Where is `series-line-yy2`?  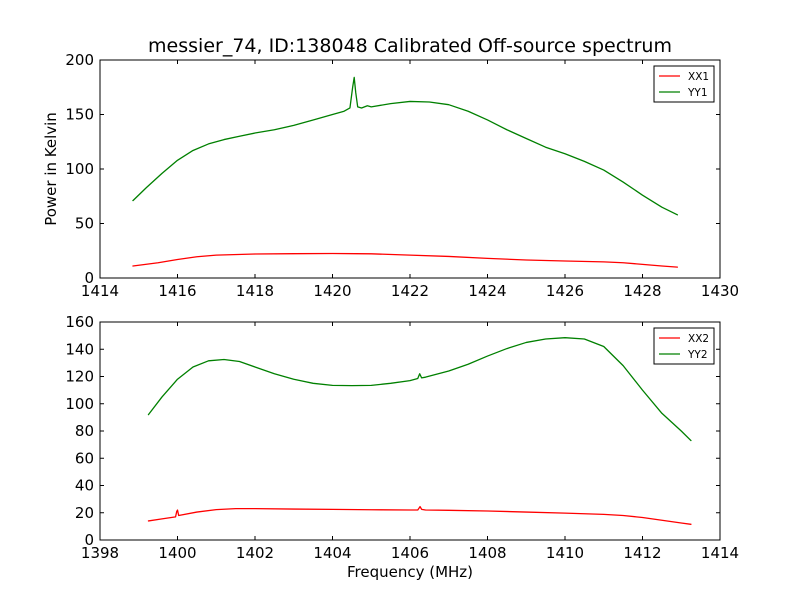
series-line-yy2 is located at coordinates (419, 389).